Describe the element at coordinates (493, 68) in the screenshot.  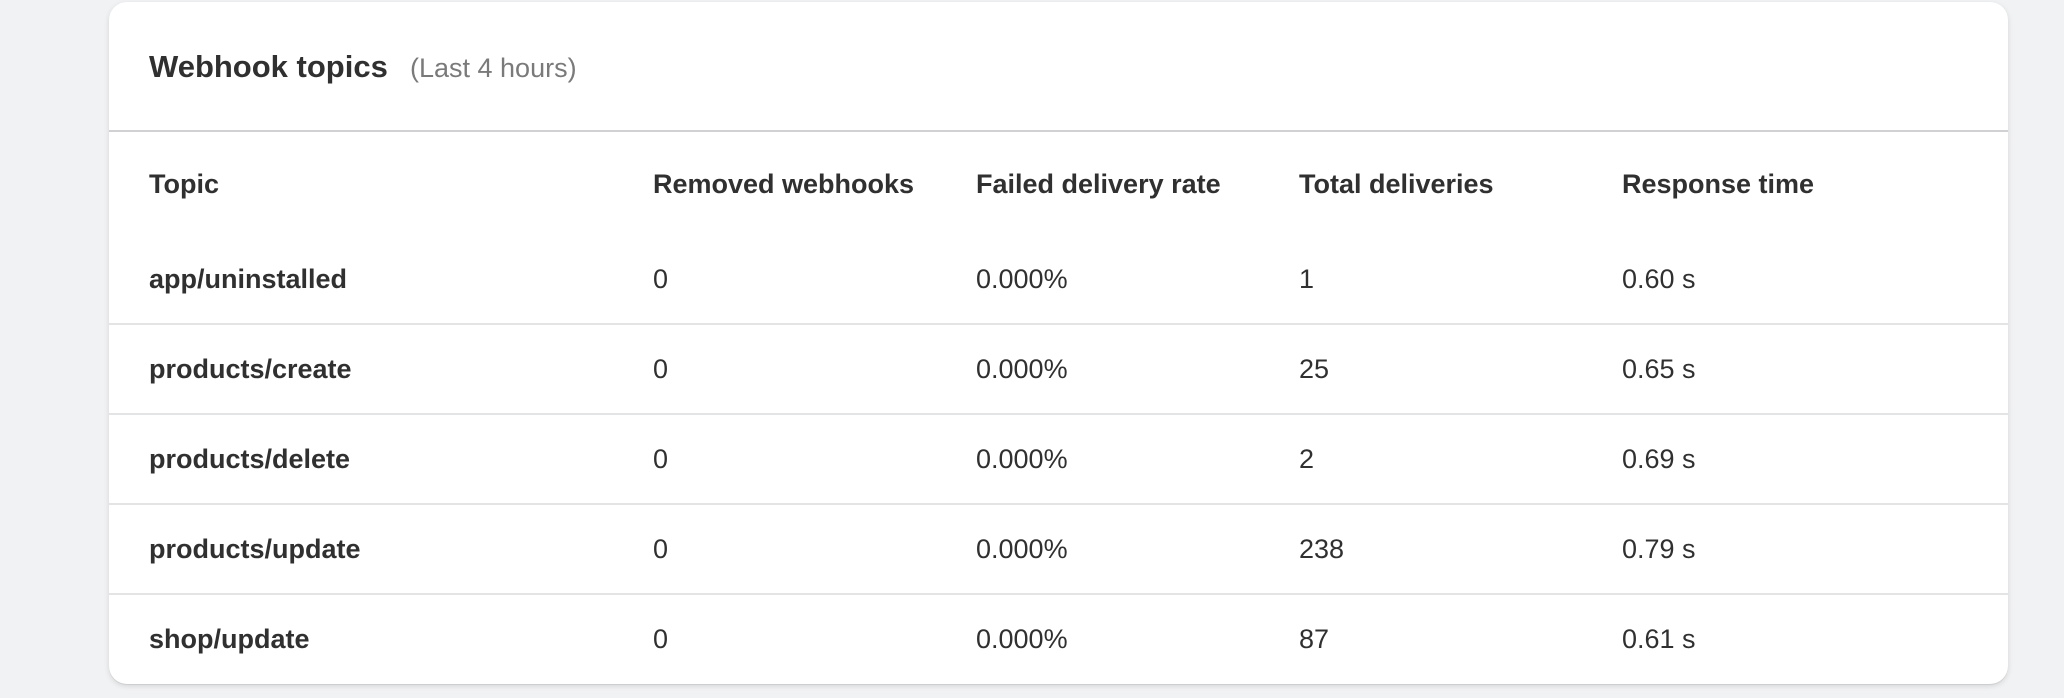
I see `card-subtitle: (Last 4 hours)` at that location.